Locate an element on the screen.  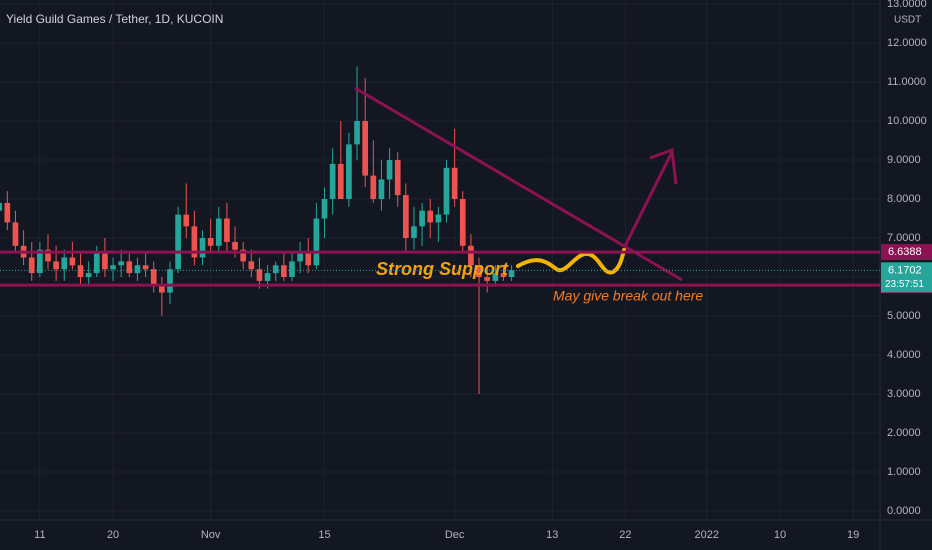
y-tick-label: 2.0000 is located at coordinates (904, 433).